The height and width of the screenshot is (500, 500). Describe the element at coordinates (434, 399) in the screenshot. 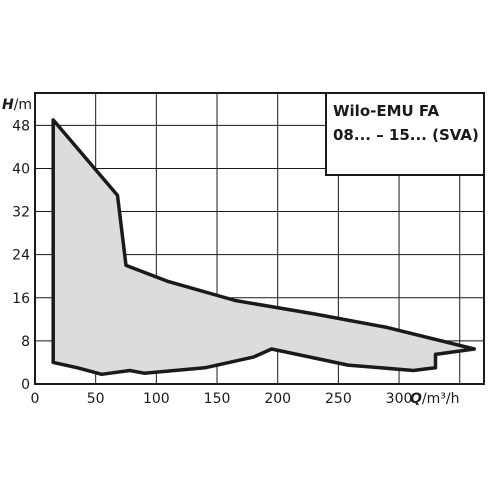

I see `x-axis-title: Q/m³/h` at that location.